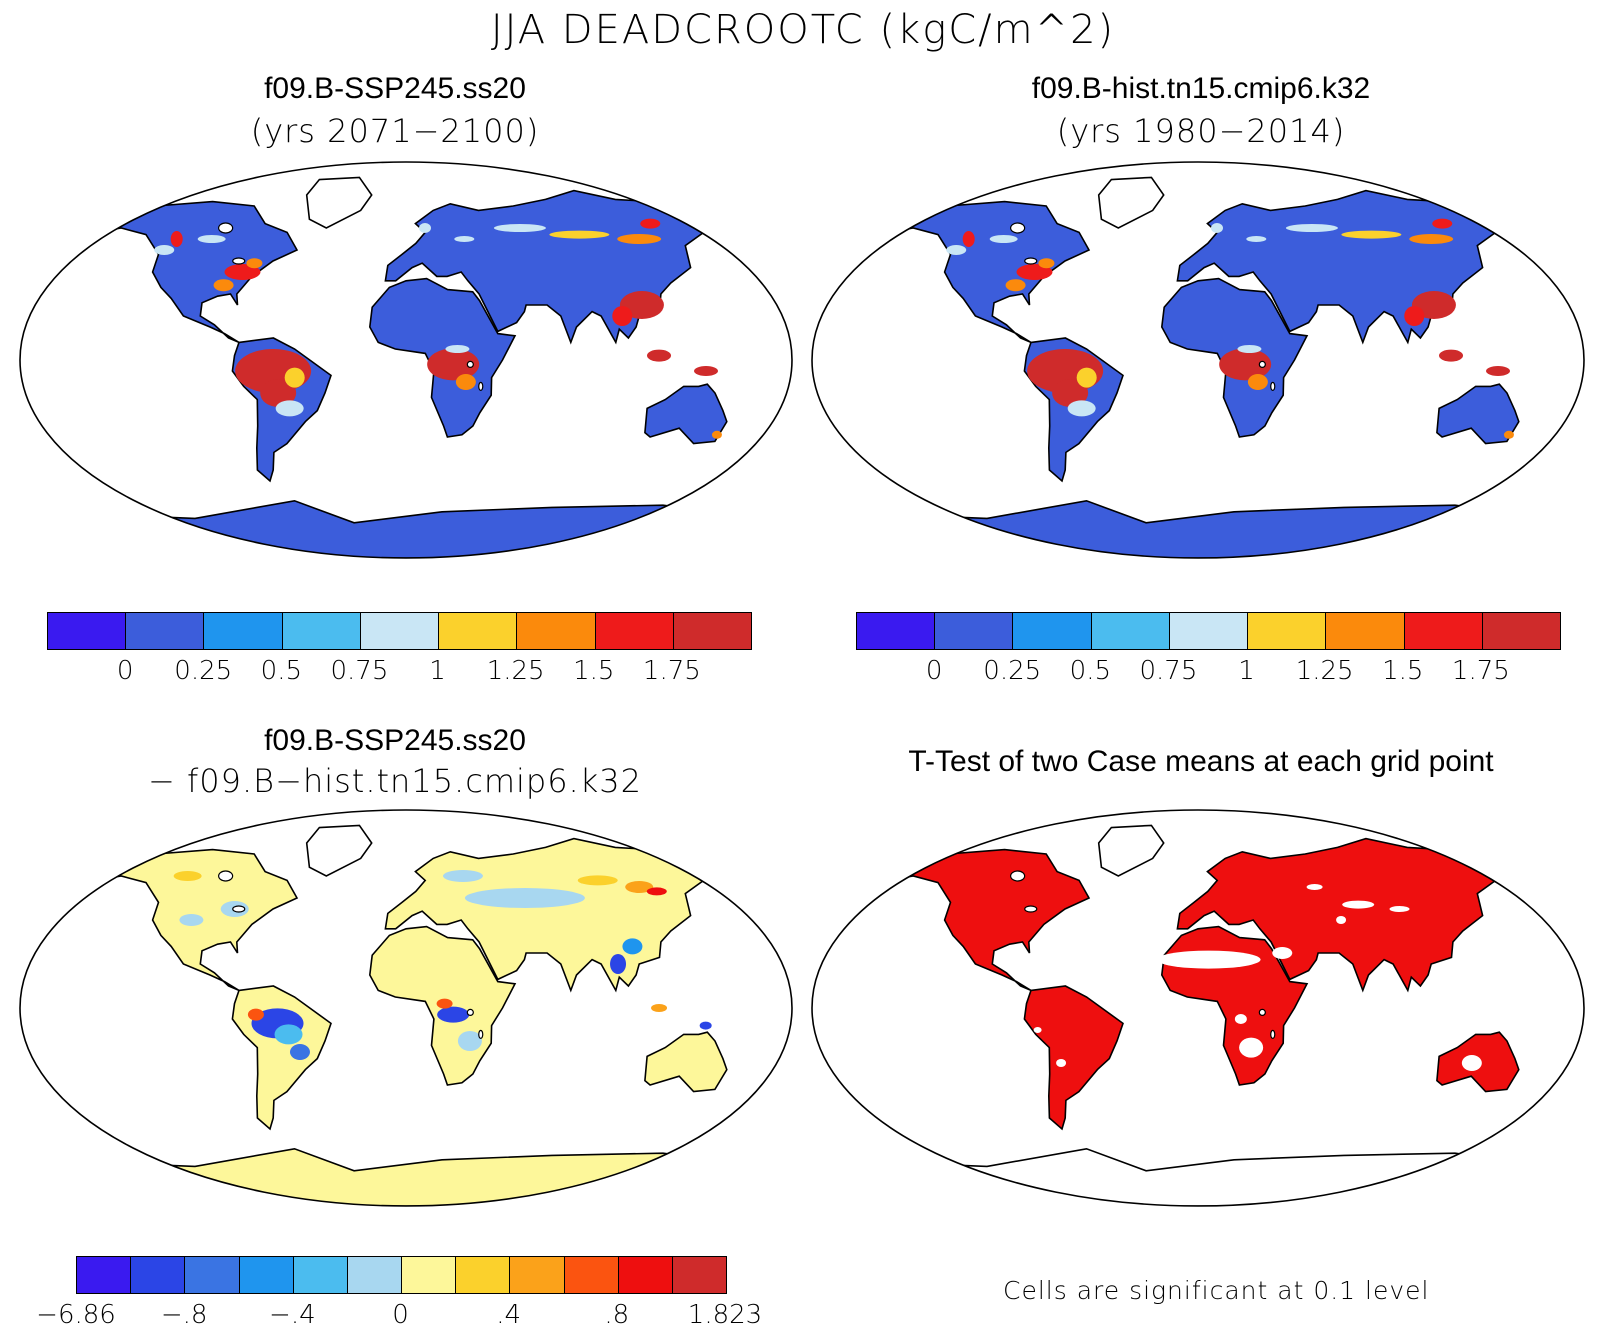 The height and width of the screenshot is (1330, 1606). What do you see at coordinates (1131, 850) in the screenshot?
I see `ttest-landmass-greenland` at bounding box center [1131, 850].